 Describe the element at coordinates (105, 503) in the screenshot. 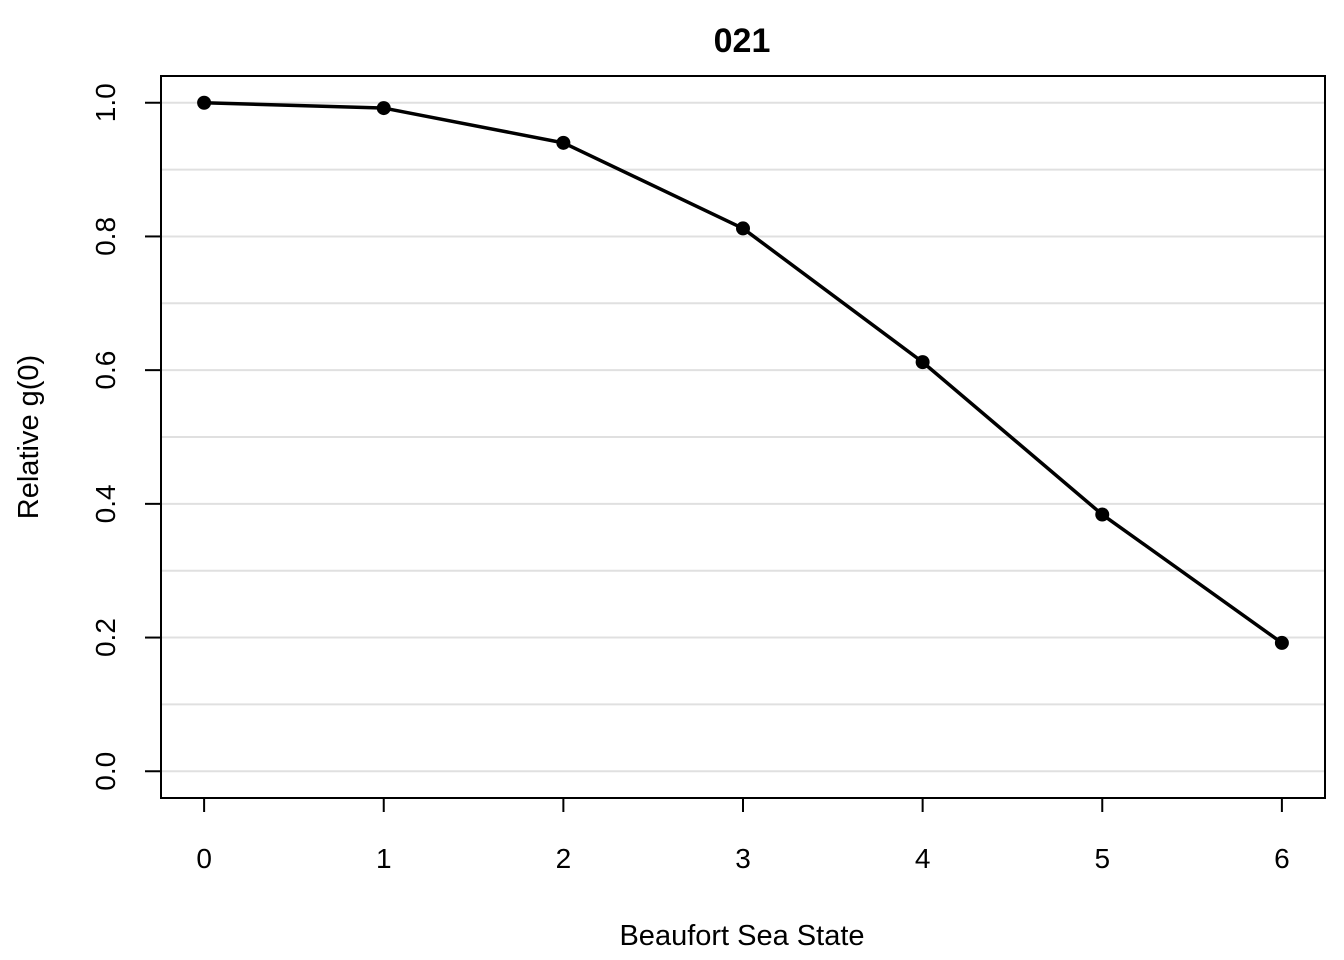

I see `y-tick-label: 0.4` at that location.